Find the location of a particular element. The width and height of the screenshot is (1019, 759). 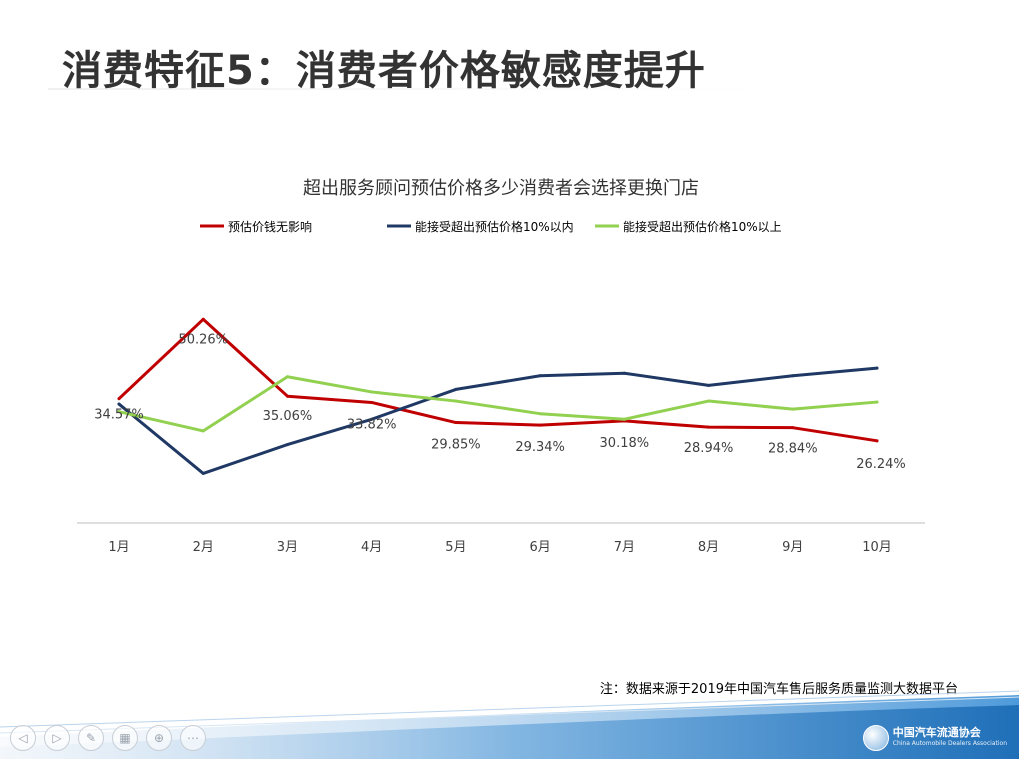

data-label: 50.26% is located at coordinates (203, 339).